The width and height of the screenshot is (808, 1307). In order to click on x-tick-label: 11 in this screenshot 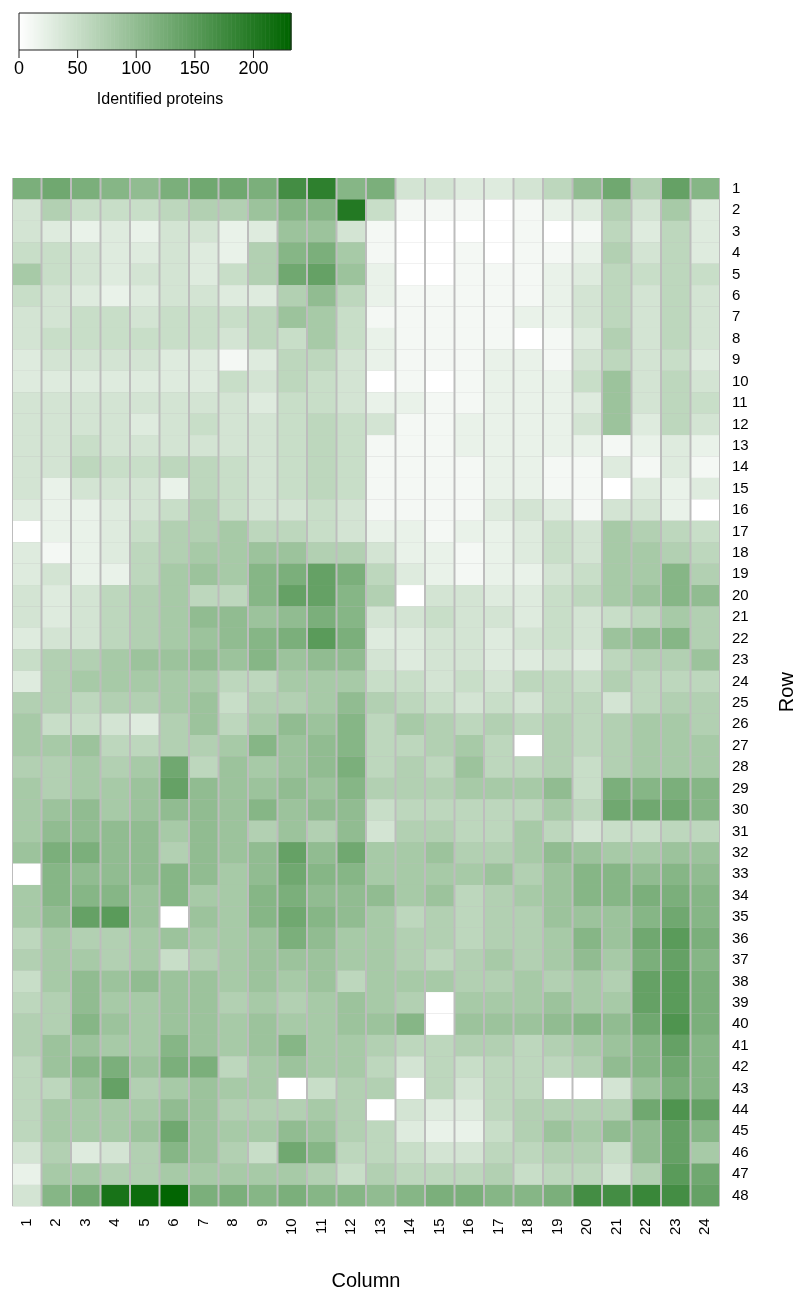, I will do `click(320, 1226)`.